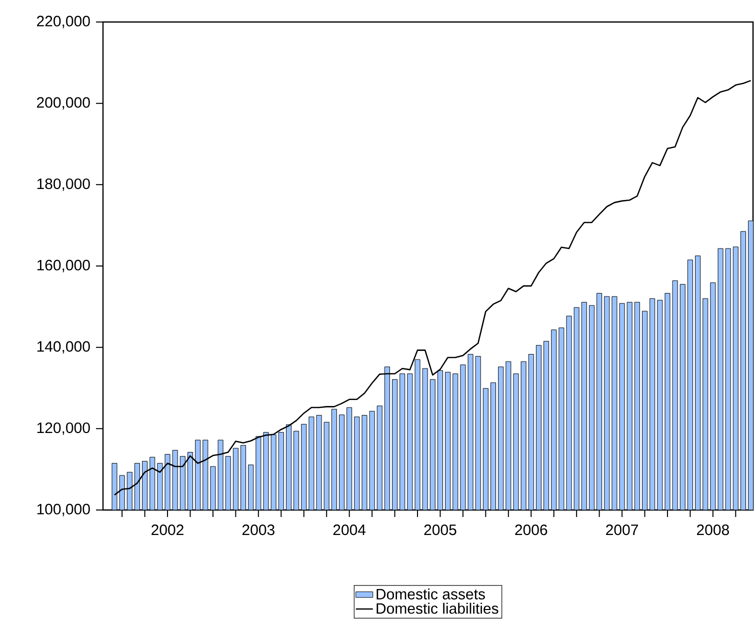 This screenshot has height=642, width=754. Describe the element at coordinates (531, 530) in the screenshot. I see `x-tick-label: 2006` at that location.